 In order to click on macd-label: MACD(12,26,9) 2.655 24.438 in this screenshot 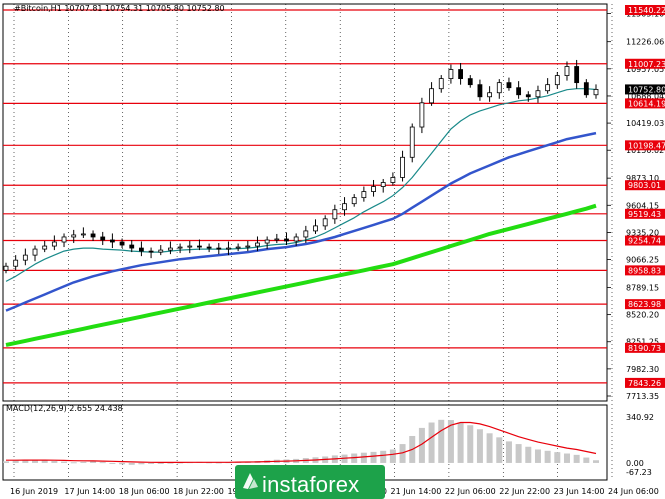, I will do `click(64, 408)`.